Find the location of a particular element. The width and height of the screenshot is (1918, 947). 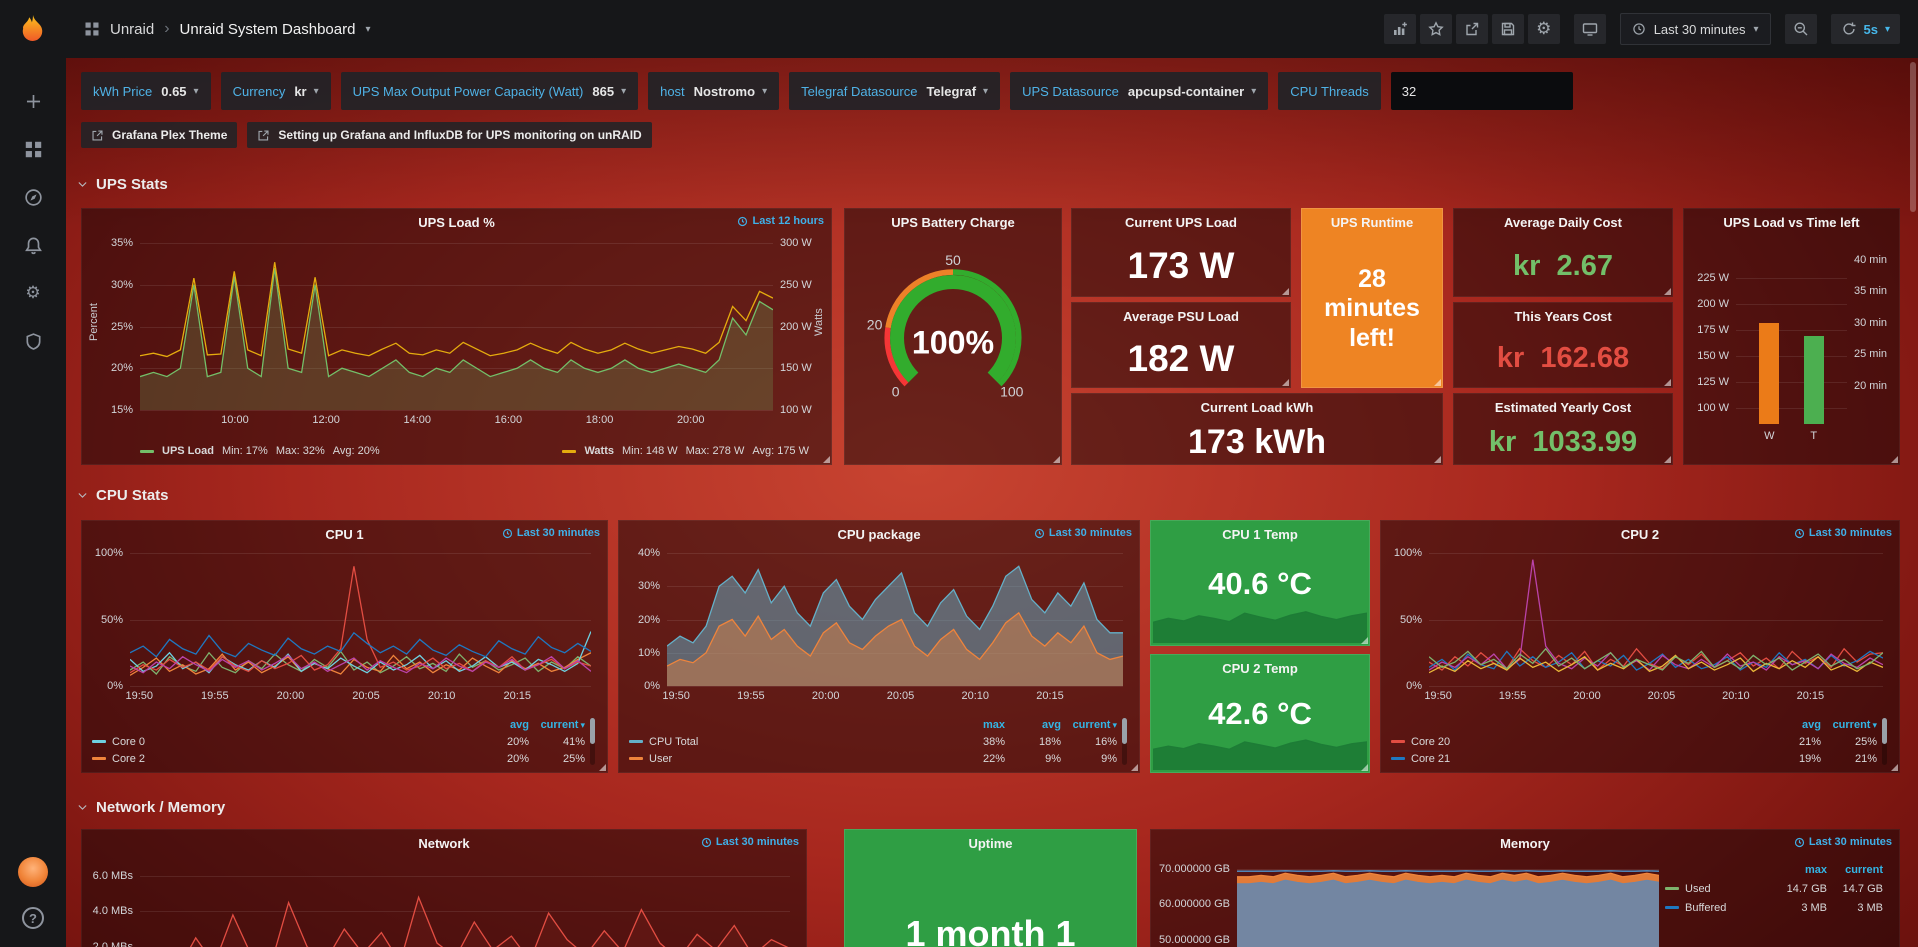

legend-series-core0: Core 0 is located at coordinates (282, 742).